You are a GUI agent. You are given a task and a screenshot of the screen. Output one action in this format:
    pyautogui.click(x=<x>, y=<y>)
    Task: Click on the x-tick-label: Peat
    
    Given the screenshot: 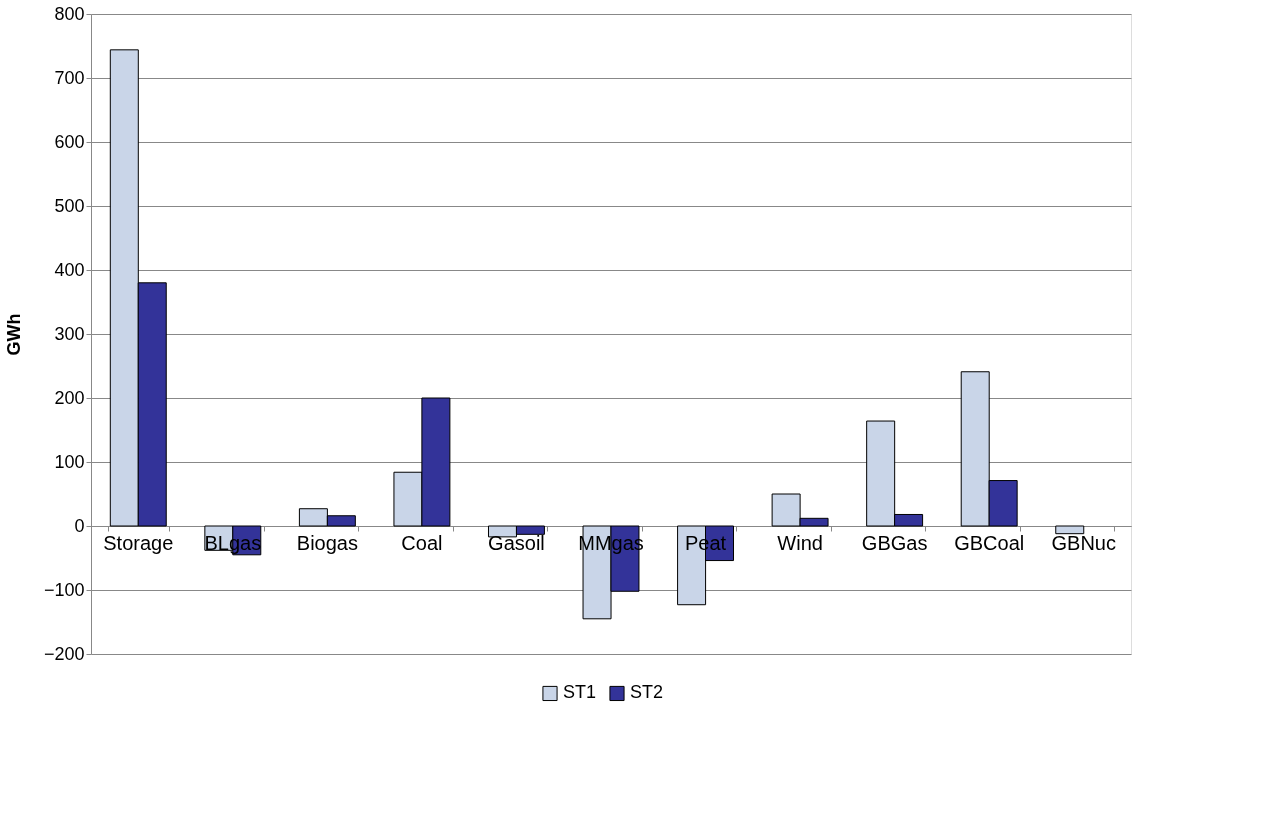 What is the action you would take?
    pyautogui.click(x=705, y=543)
    